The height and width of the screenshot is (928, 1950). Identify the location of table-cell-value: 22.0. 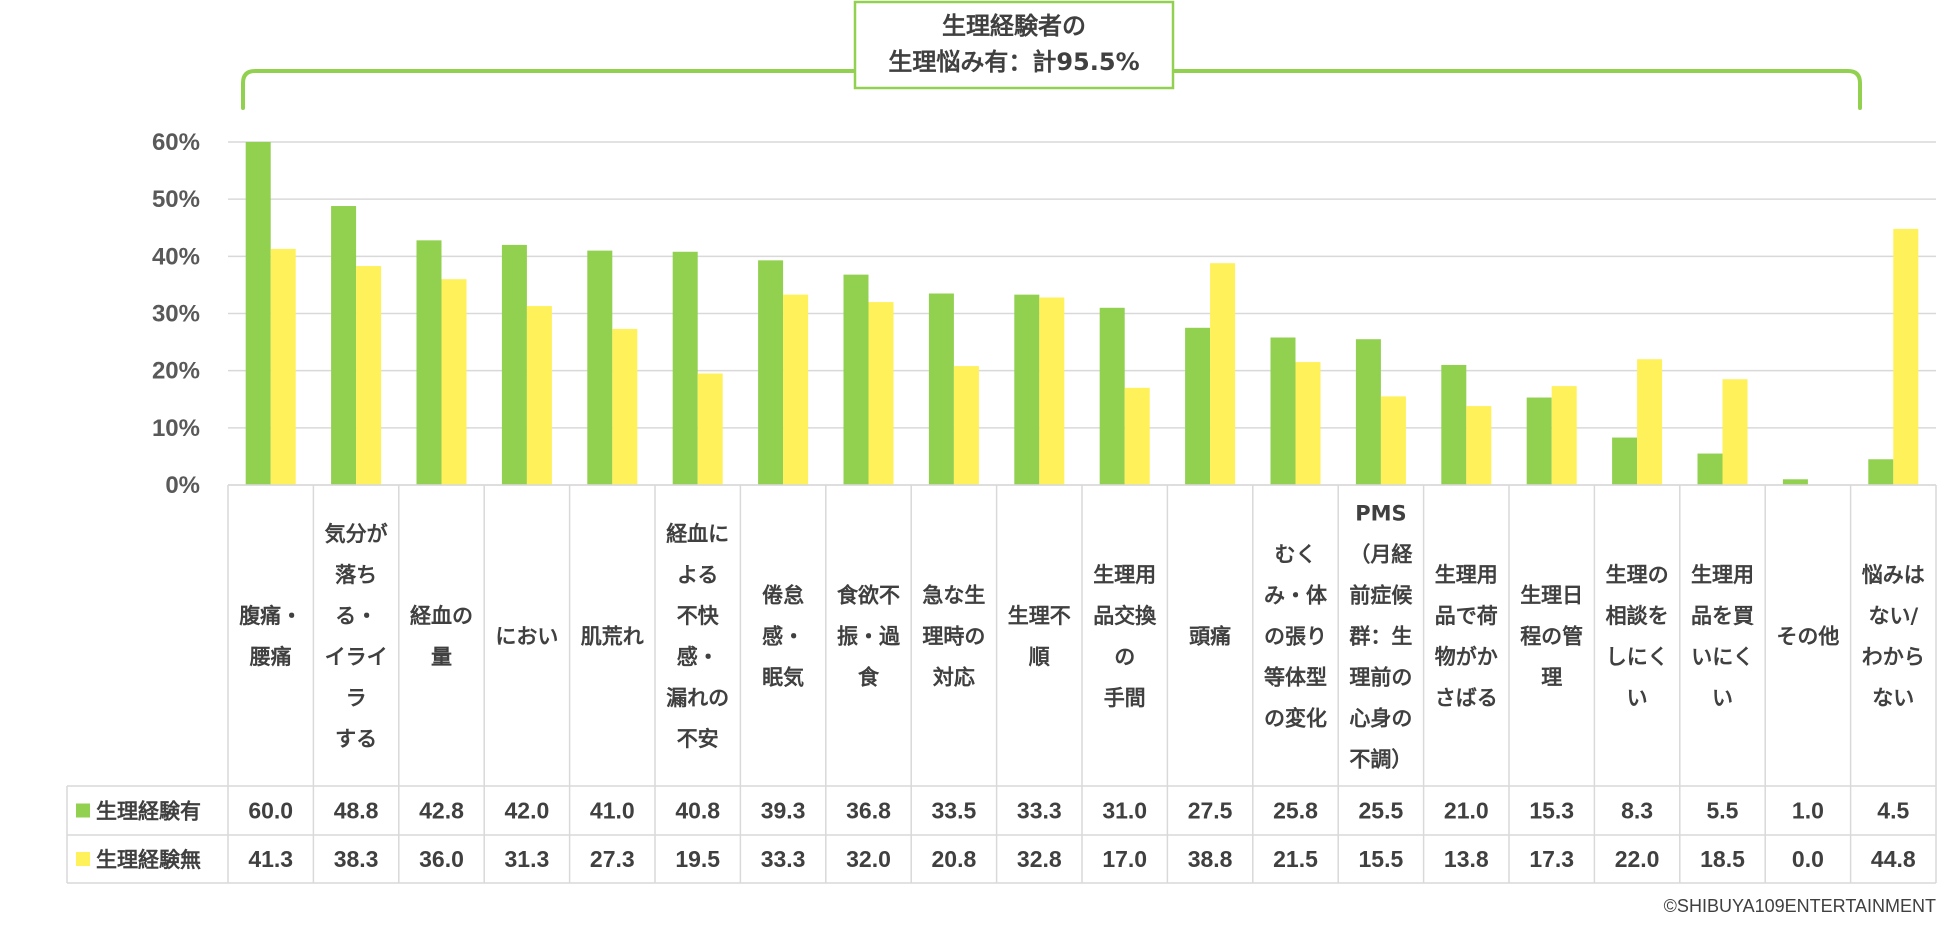
(1637, 859).